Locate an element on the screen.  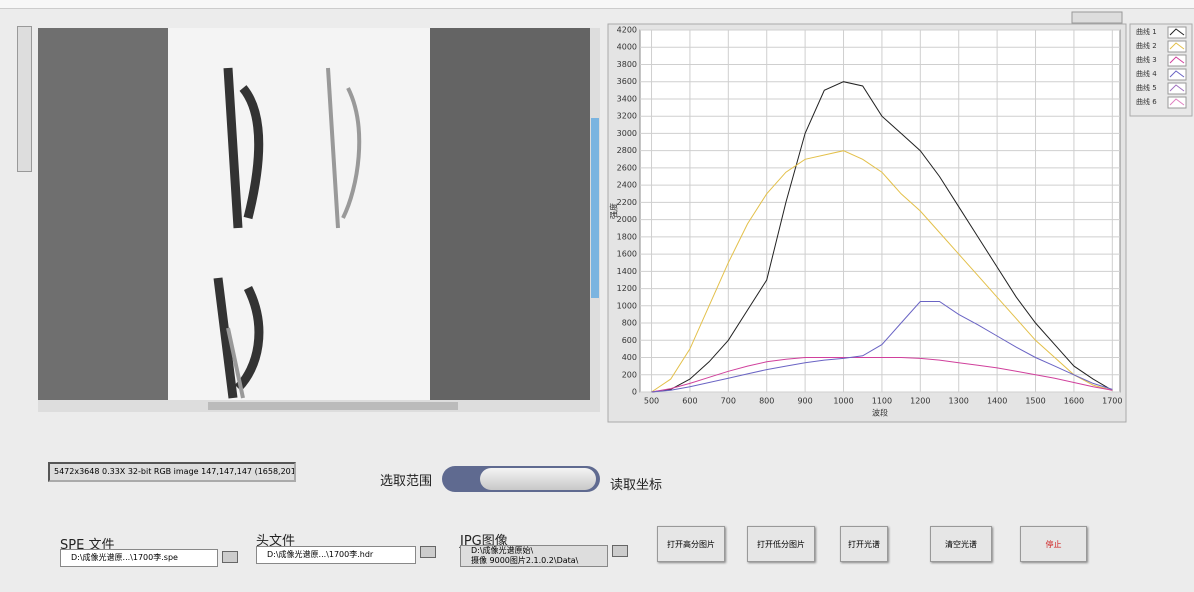
legend-label: 曲线 1 is located at coordinates (1146, 31).